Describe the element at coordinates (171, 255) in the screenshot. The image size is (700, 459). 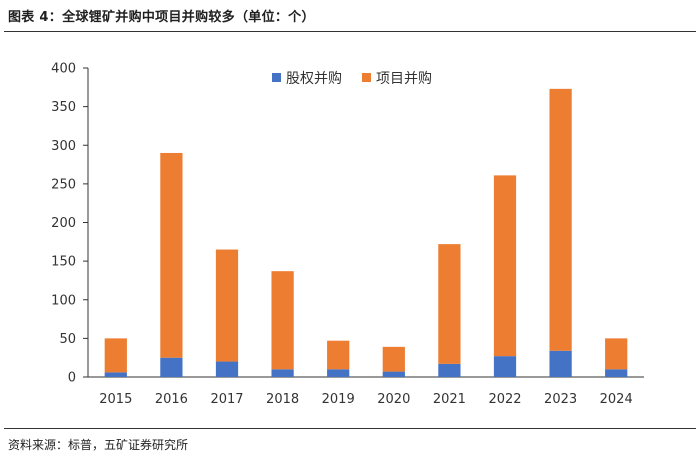
I see `project-bar-2016` at that location.